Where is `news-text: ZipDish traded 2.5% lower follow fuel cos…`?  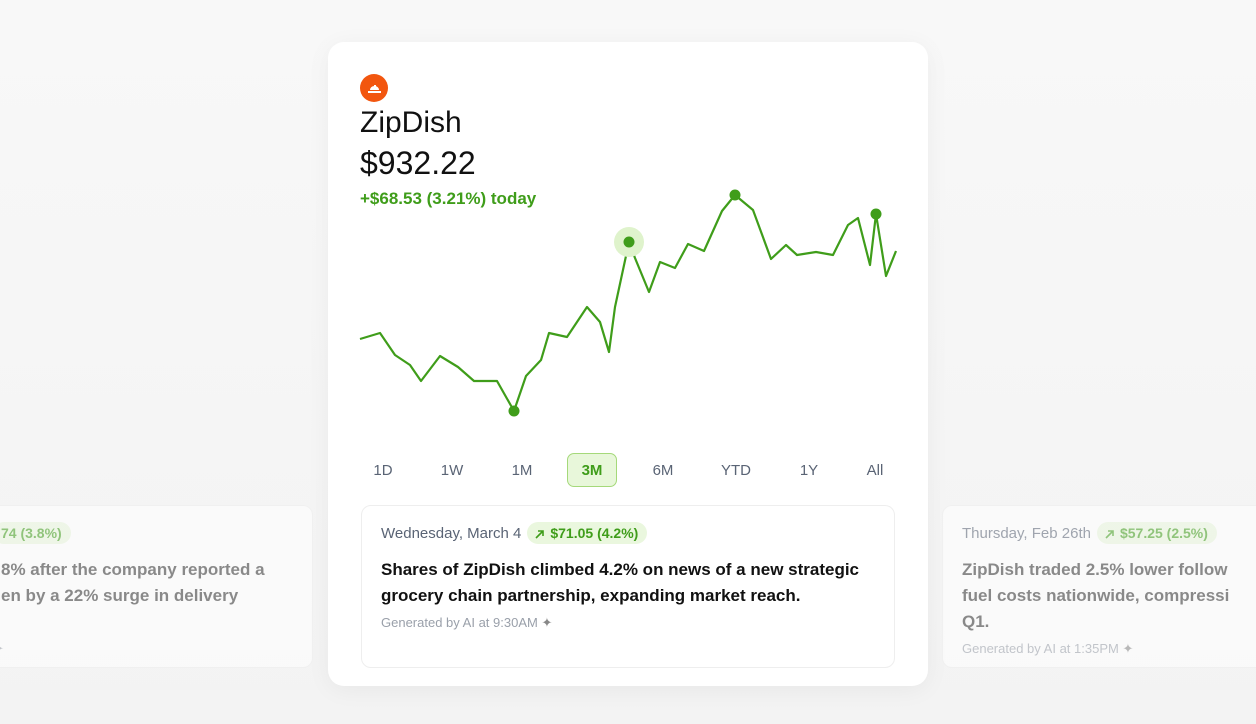
news-text: ZipDish traded 2.5% lower follow fuel cos… is located at coordinates (1109, 596).